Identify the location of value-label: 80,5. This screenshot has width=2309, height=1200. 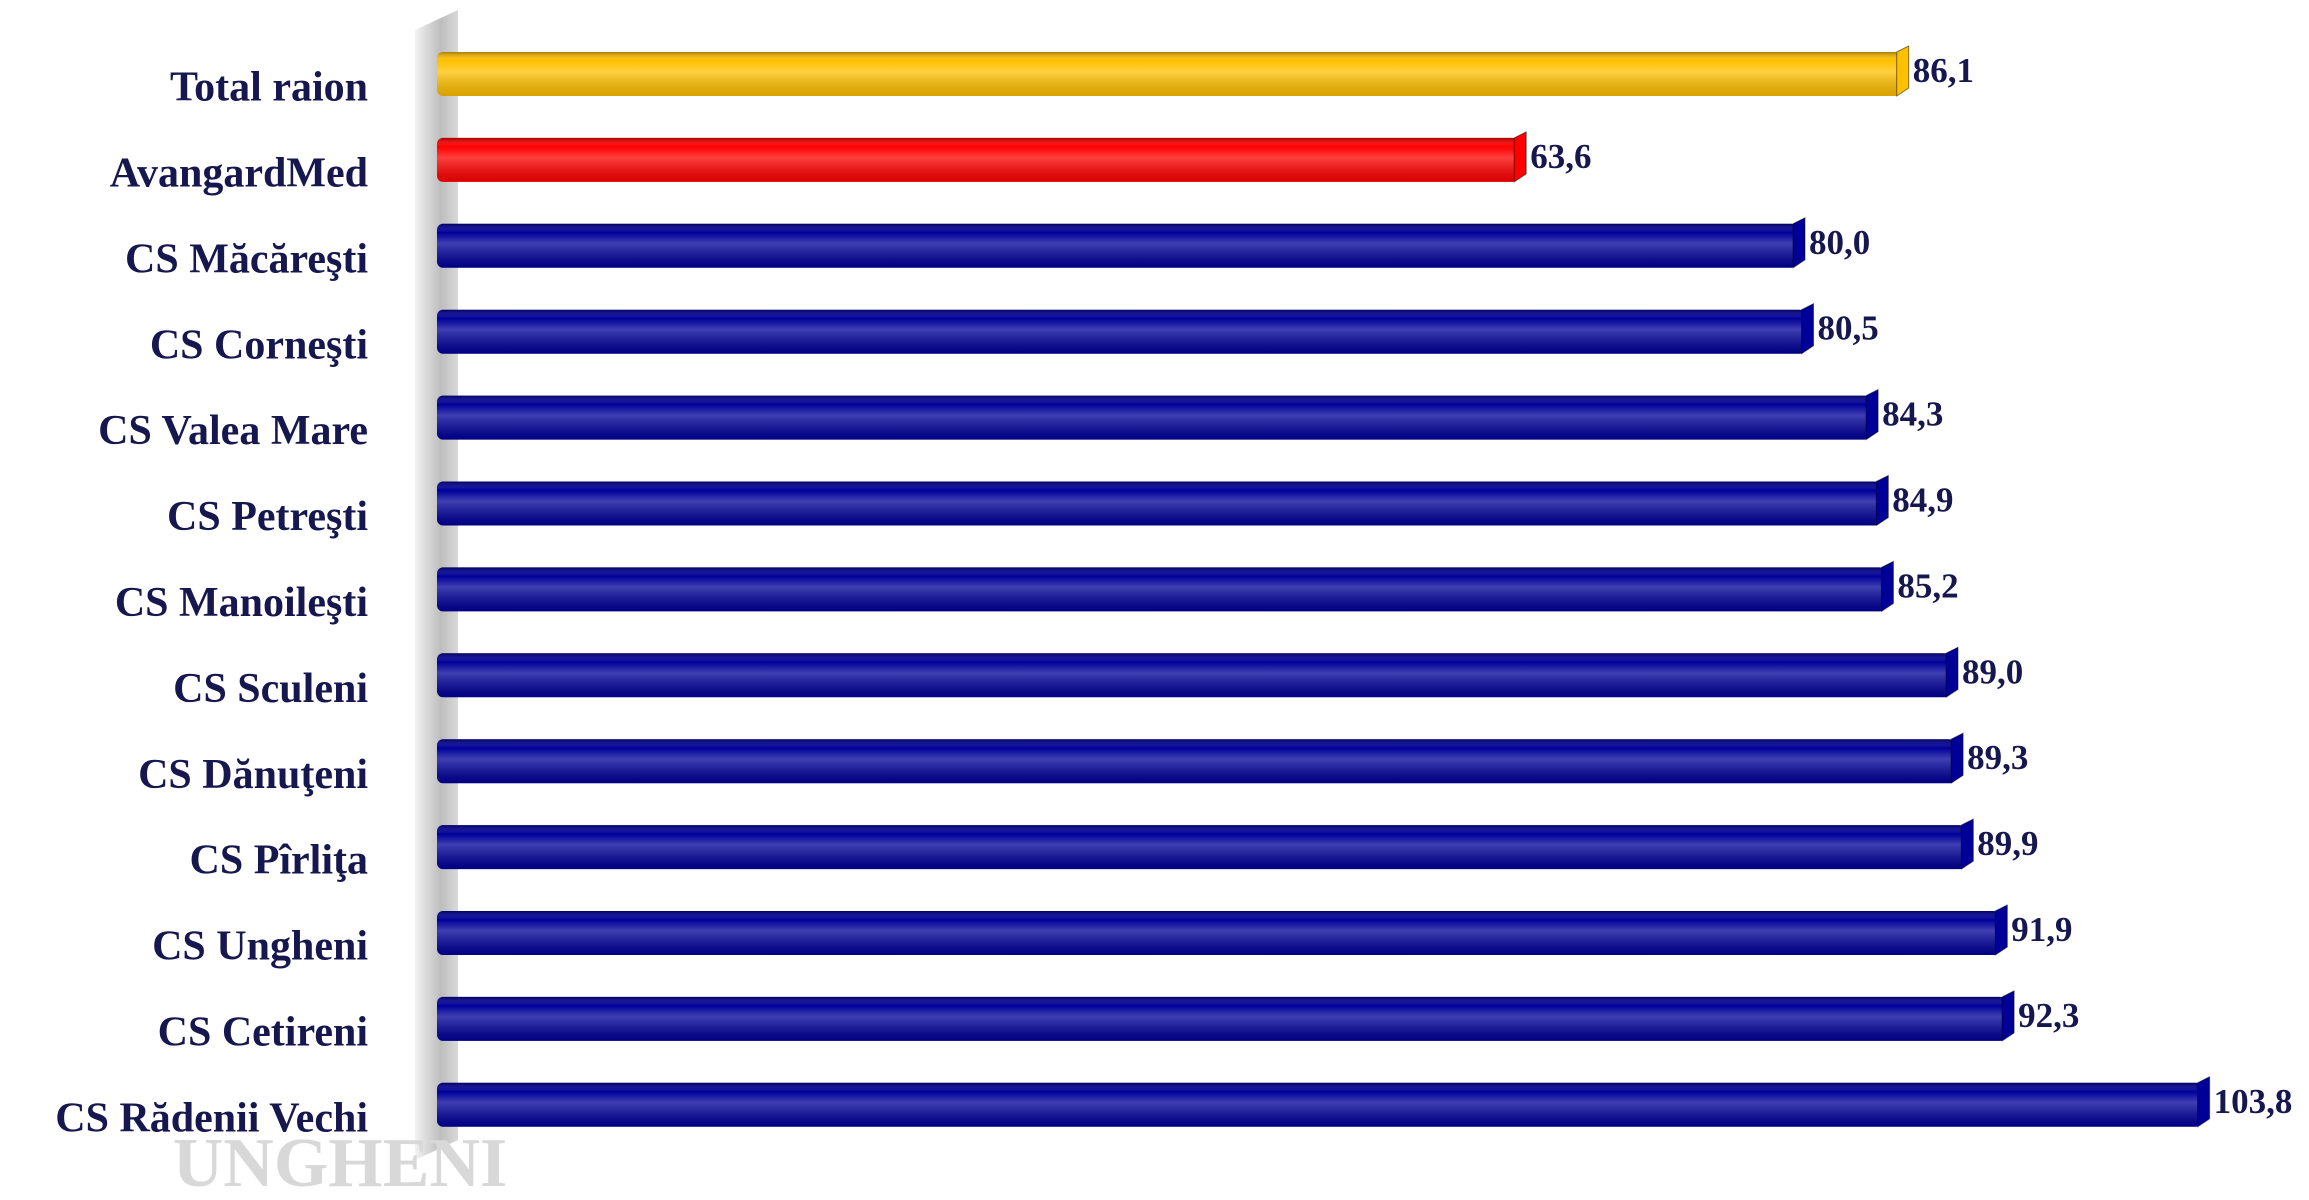
(1848, 328).